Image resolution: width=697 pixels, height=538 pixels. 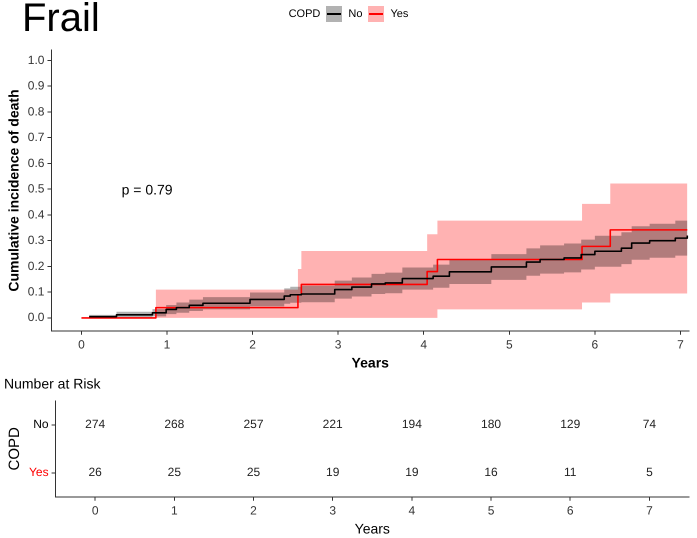 I want to click on y-tick-label: 0.5, so click(x=36, y=189).